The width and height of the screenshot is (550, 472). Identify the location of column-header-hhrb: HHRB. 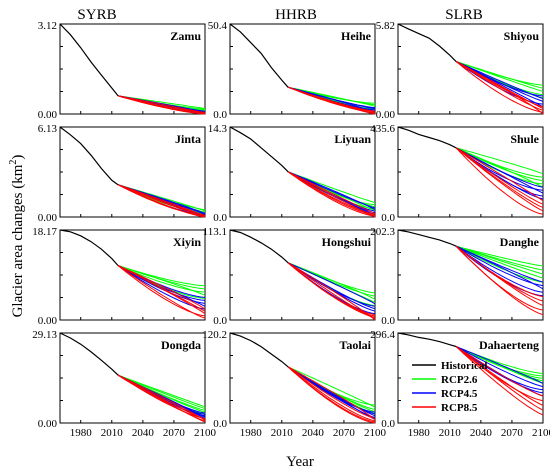
(296, 15).